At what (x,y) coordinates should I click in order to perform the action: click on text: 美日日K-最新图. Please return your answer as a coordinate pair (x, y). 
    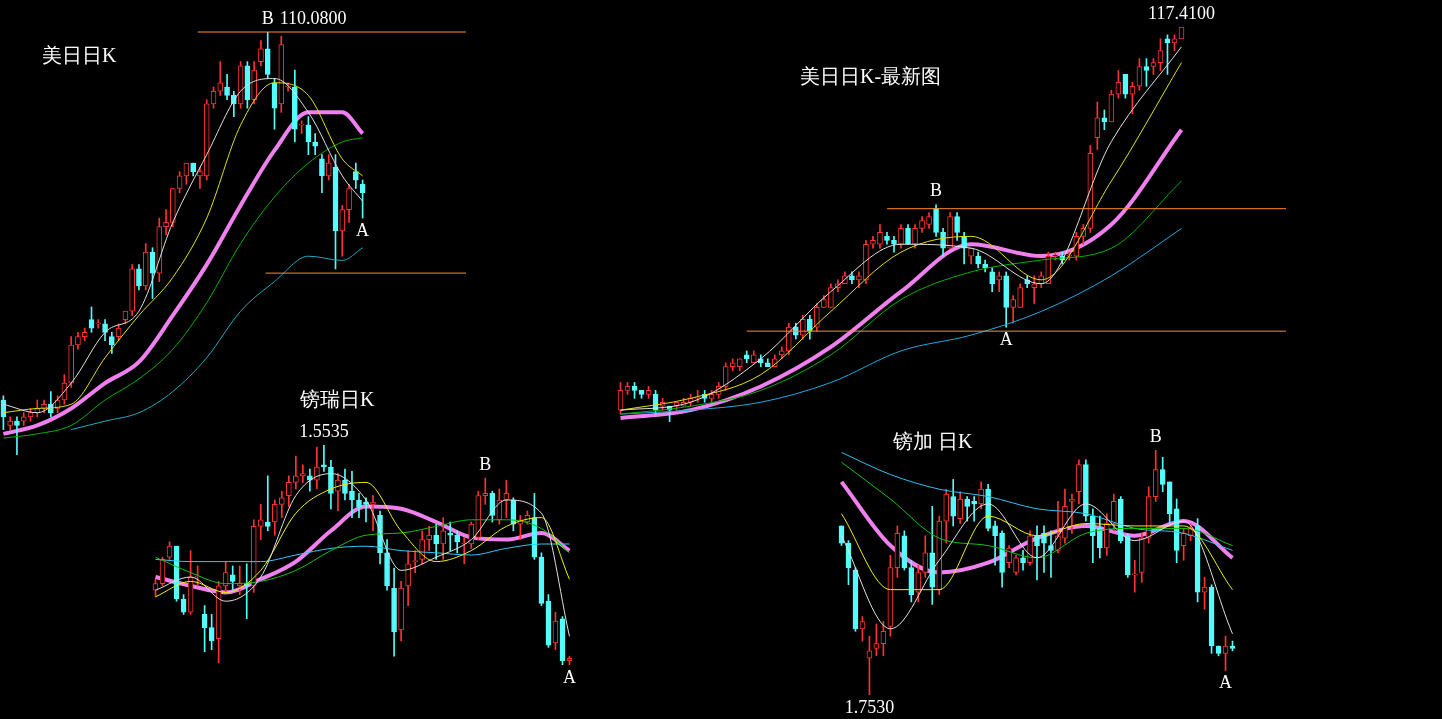
    Looking at the image, I should click on (871, 76).